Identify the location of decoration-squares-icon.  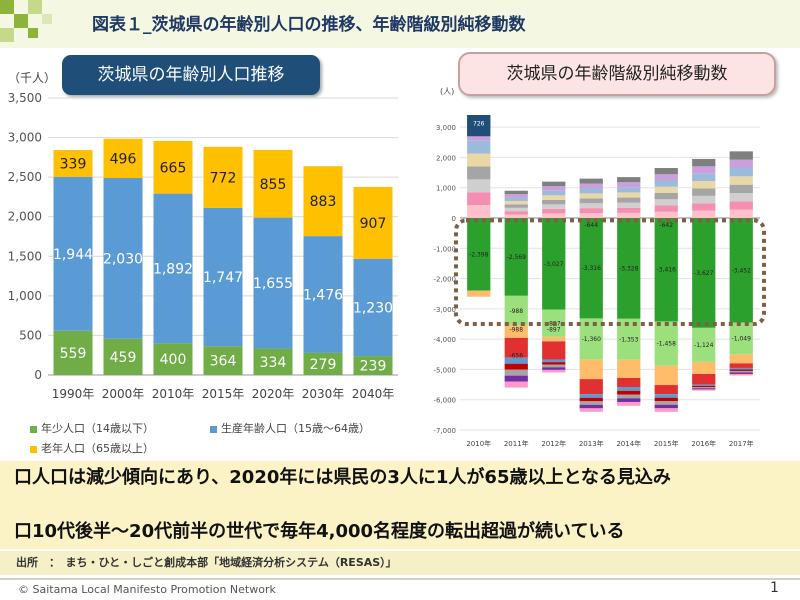
(26, 21).